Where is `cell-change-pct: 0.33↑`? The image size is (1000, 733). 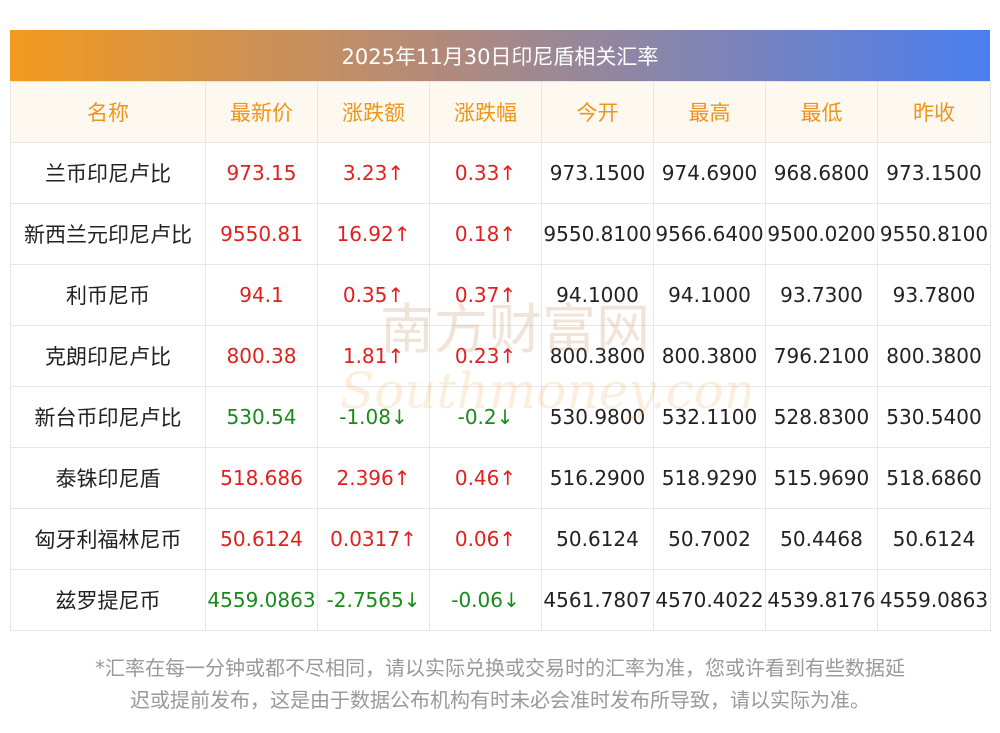
cell-change-pct: 0.33↑ is located at coordinates (485, 173).